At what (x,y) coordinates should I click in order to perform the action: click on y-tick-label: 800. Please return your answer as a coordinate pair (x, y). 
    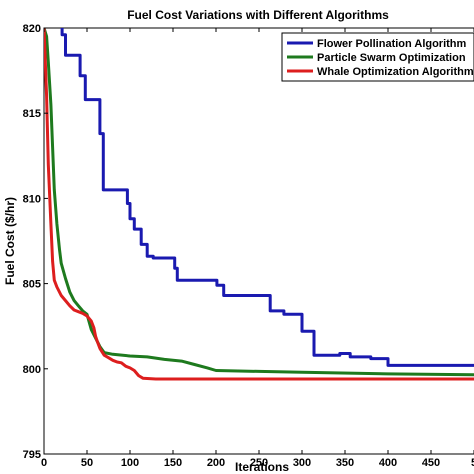
    Looking at the image, I should click on (32, 370).